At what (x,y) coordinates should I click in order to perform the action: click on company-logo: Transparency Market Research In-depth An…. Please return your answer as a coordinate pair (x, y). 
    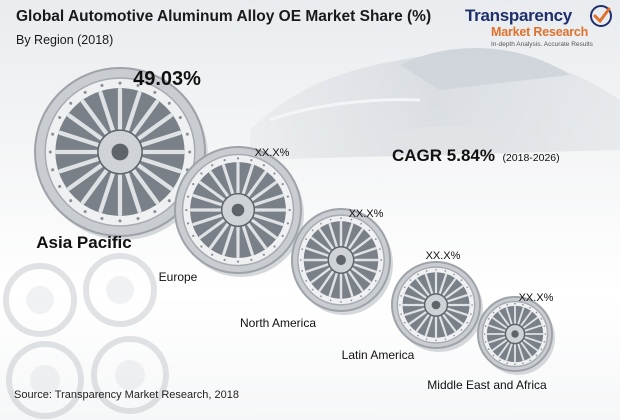
    Looking at the image, I should click on (540, 30).